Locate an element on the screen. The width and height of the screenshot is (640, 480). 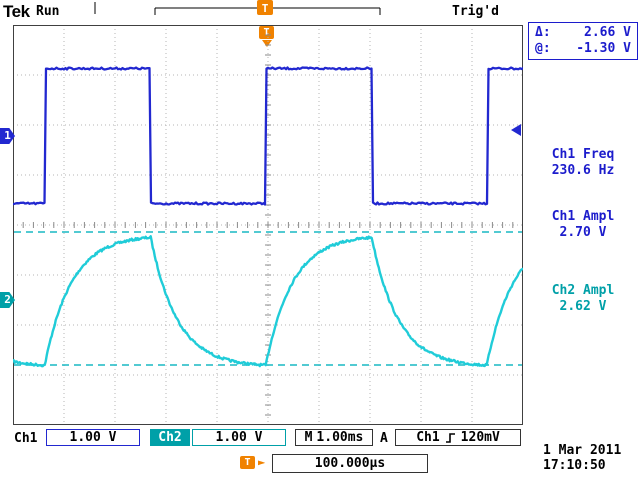
timebase-readout: M 1.00ms is located at coordinates (334, 437).